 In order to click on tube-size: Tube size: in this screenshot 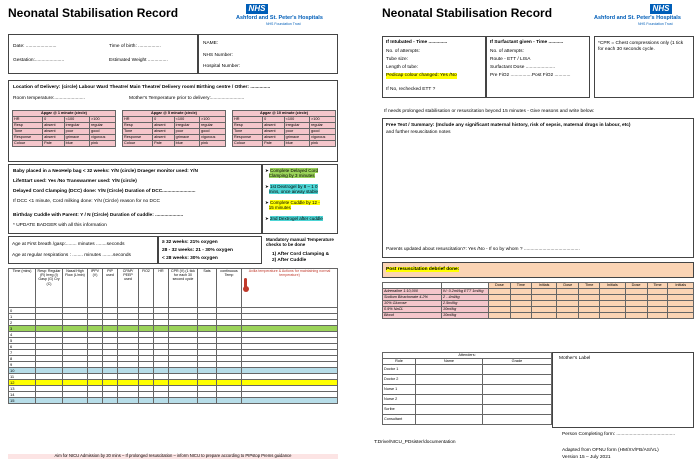, I will do `click(397, 59)`.